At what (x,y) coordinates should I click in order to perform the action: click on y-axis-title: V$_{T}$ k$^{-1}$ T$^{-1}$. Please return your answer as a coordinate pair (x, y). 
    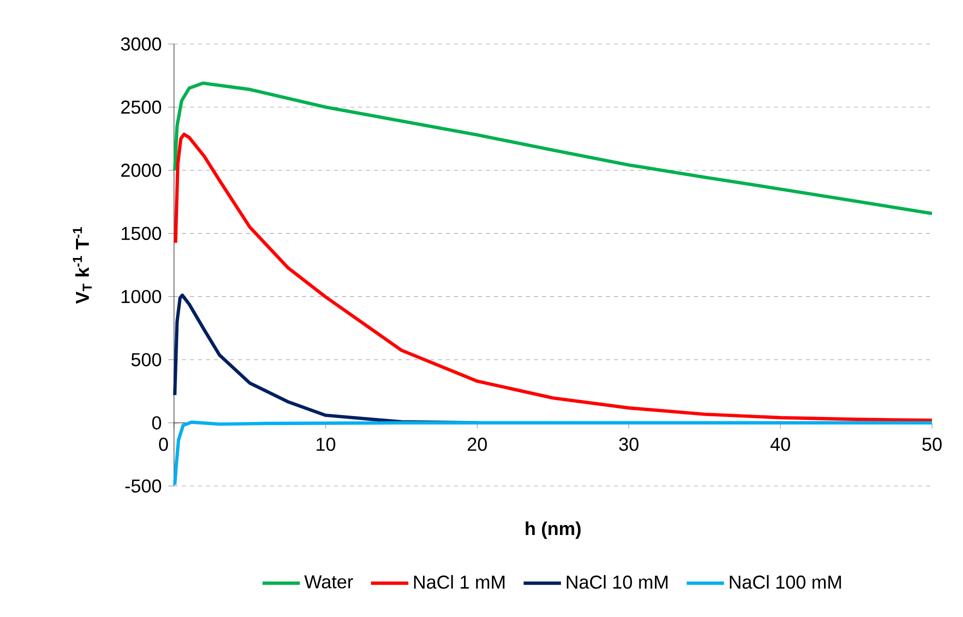
    Looking at the image, I should click on (82, 265).